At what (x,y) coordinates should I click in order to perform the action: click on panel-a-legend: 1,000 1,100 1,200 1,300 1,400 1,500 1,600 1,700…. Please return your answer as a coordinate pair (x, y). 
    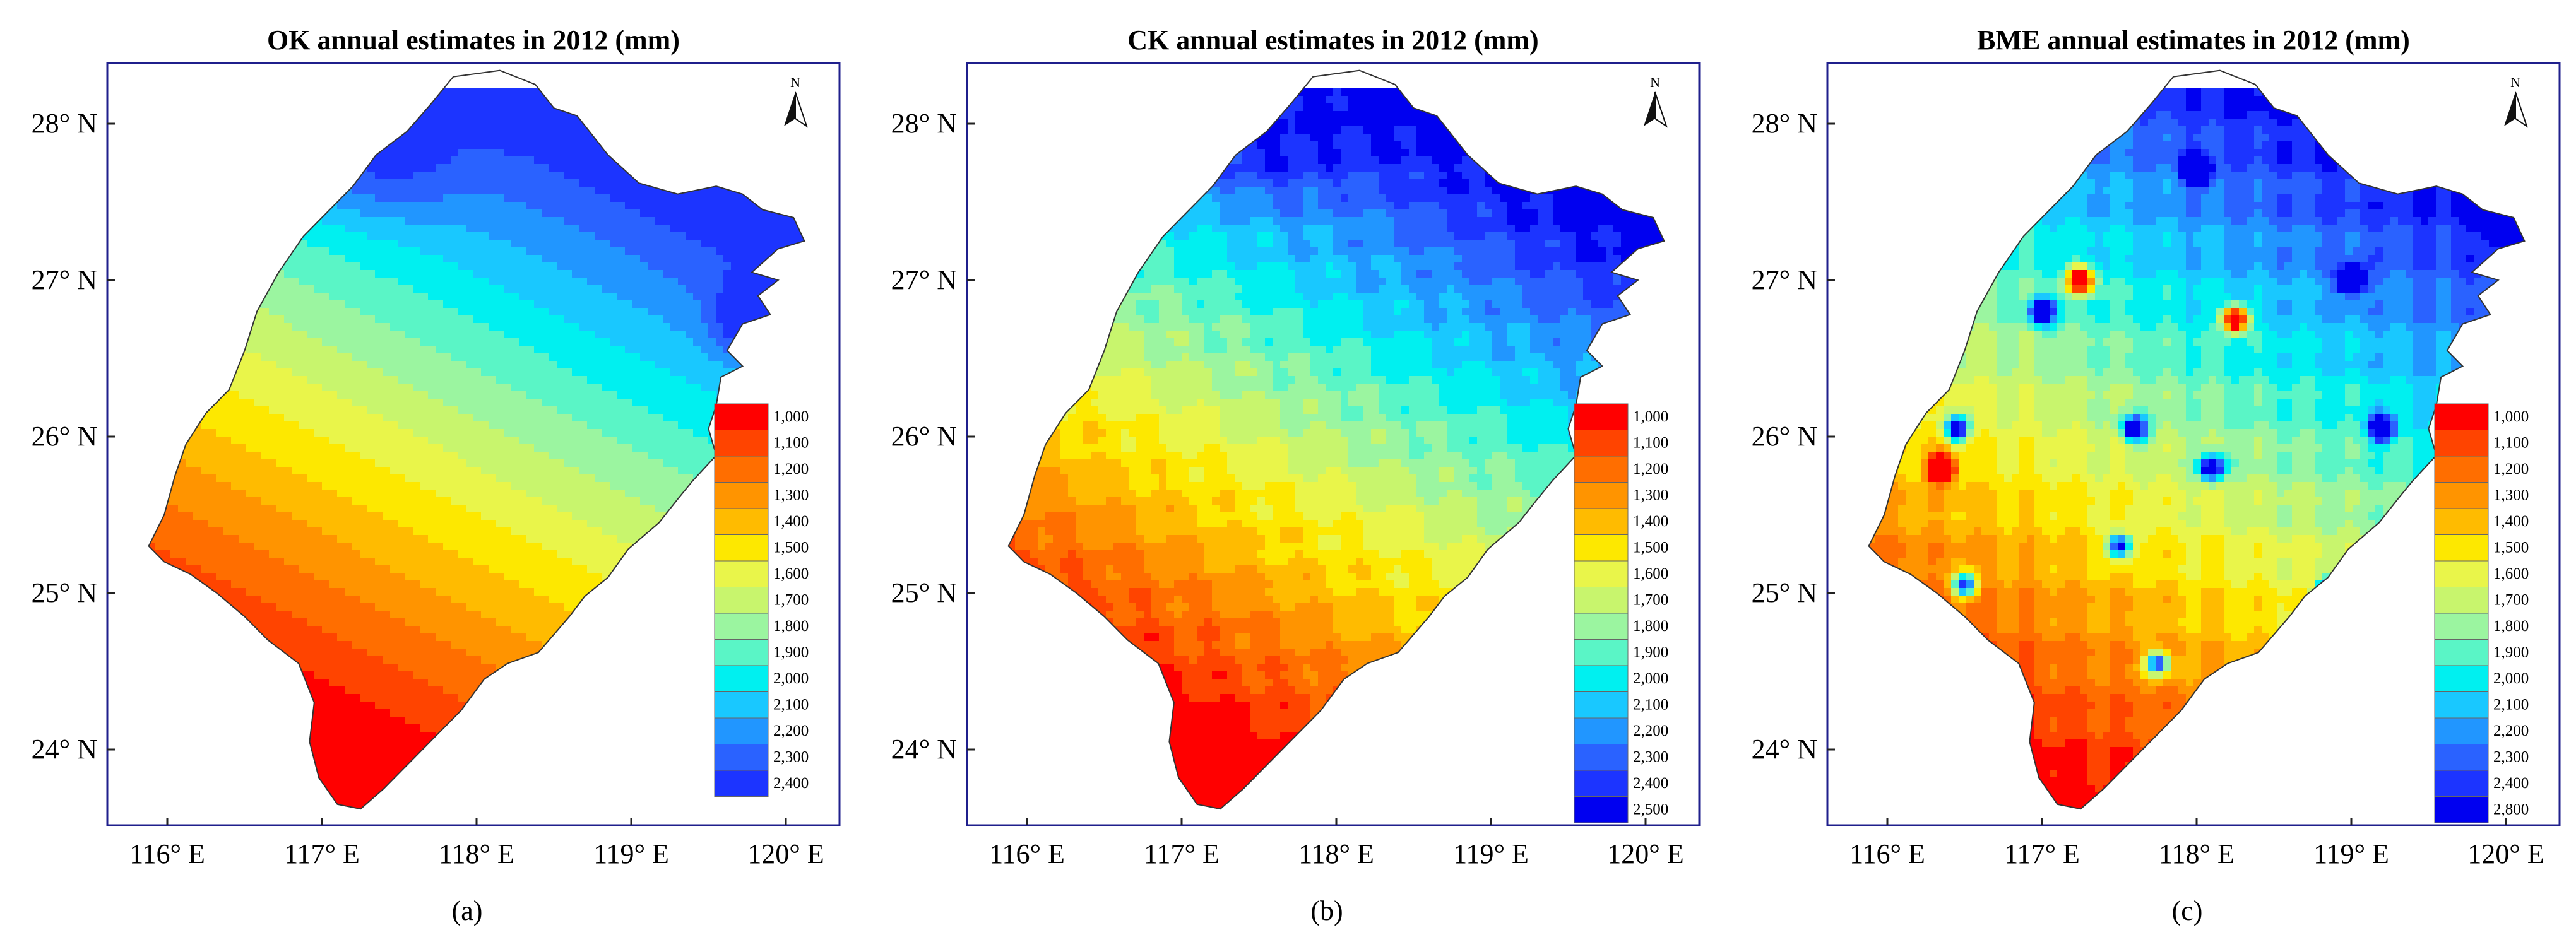
    Looking at the image, I should click on (761, 600).